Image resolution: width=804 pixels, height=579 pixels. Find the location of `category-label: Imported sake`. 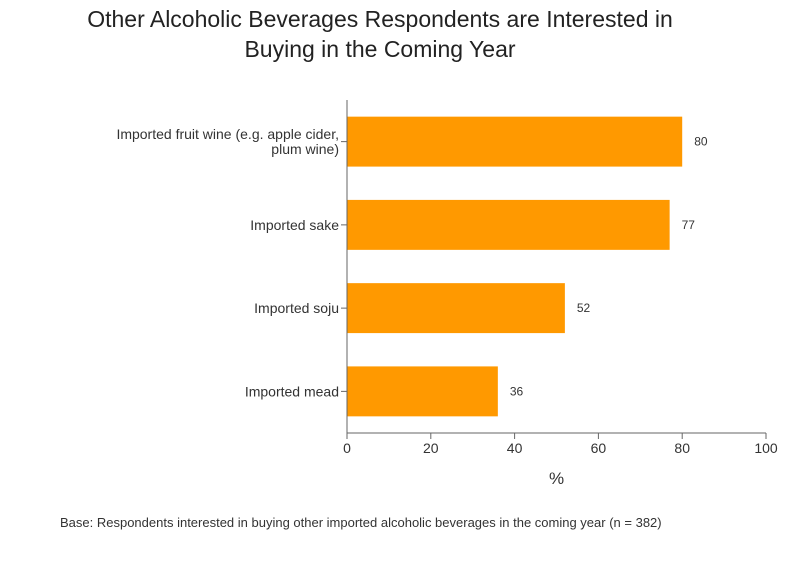

category-label: Imported sake is located at coordinates (294, 225).